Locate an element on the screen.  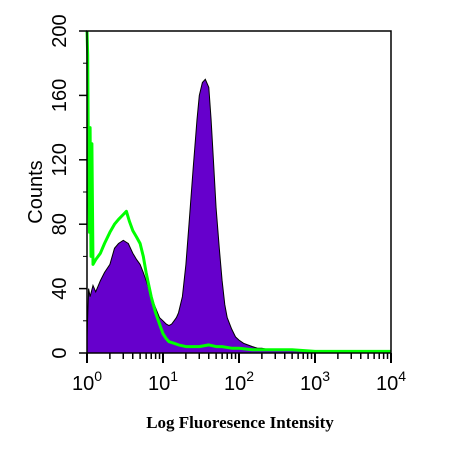
x-tick-label: 10⁰ is located at coordinates (87, 381).